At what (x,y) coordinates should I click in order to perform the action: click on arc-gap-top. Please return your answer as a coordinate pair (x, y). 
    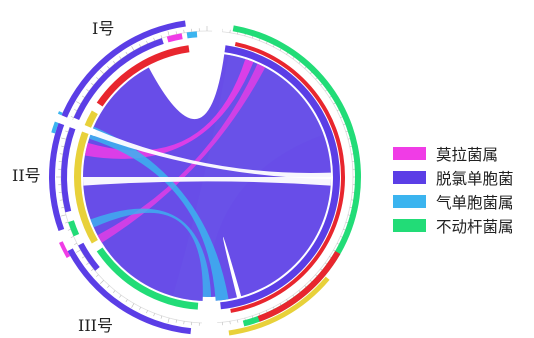
    Looking at the image, I should click on (218, 33).